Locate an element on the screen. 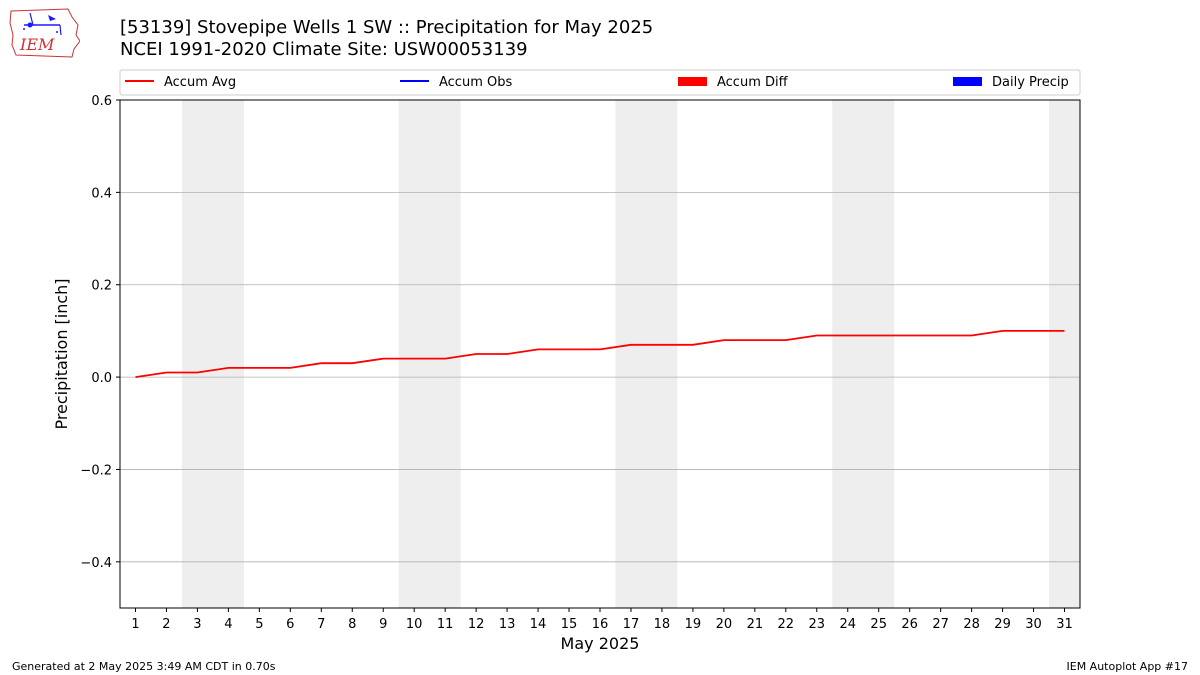 This screenshot has height=675, width=1200. x-tick-label: 22 is located at coordinates (786, 624).